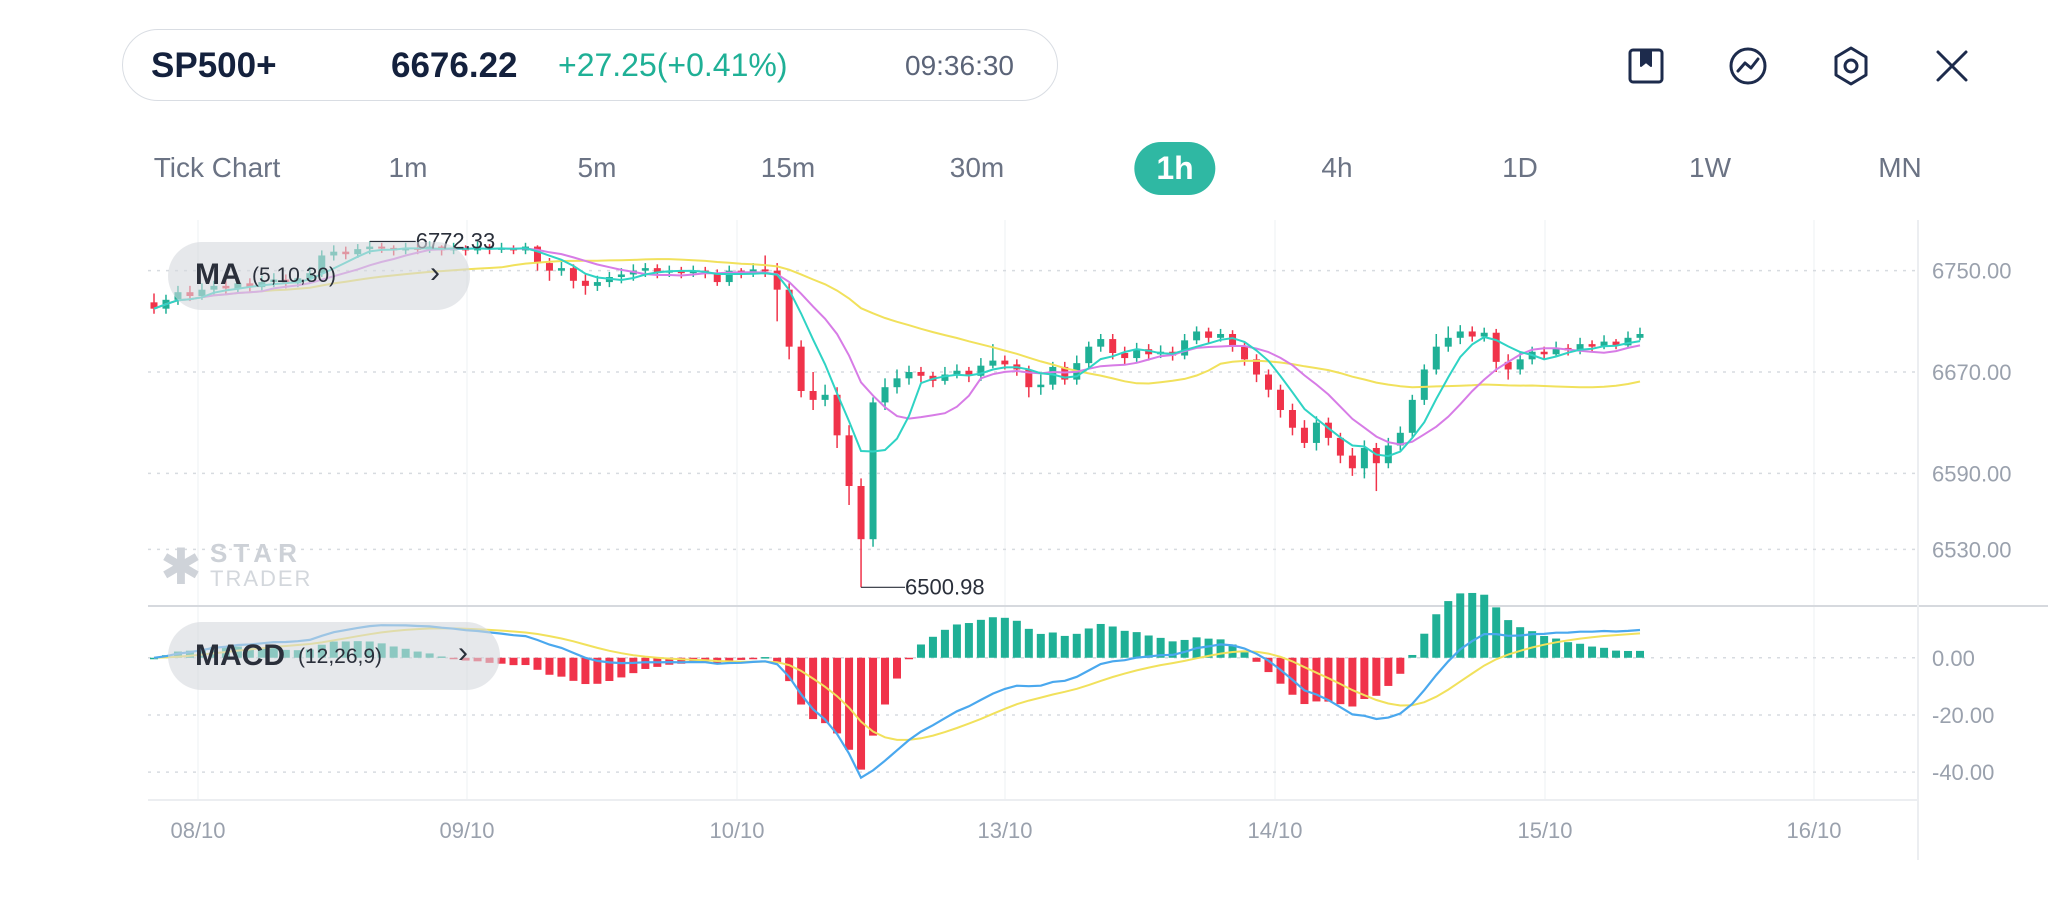  Describe the element at coordinates (1175, 168) in the screenshot. I see `tab-1h: 1h` at that location.